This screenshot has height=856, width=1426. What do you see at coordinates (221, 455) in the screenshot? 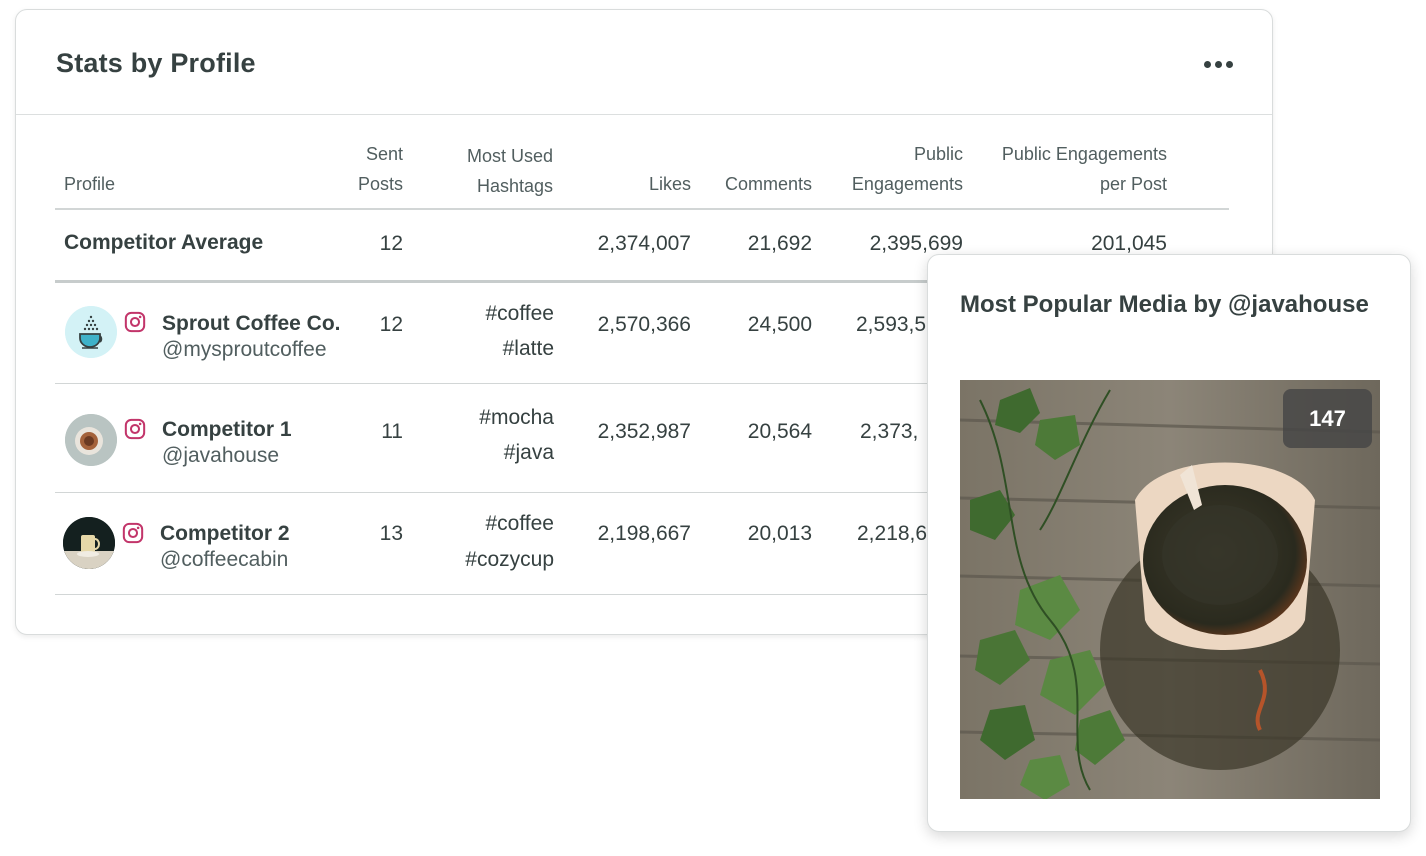
I see `profile-handle: @javahouse` at bounding box center [221, 455].